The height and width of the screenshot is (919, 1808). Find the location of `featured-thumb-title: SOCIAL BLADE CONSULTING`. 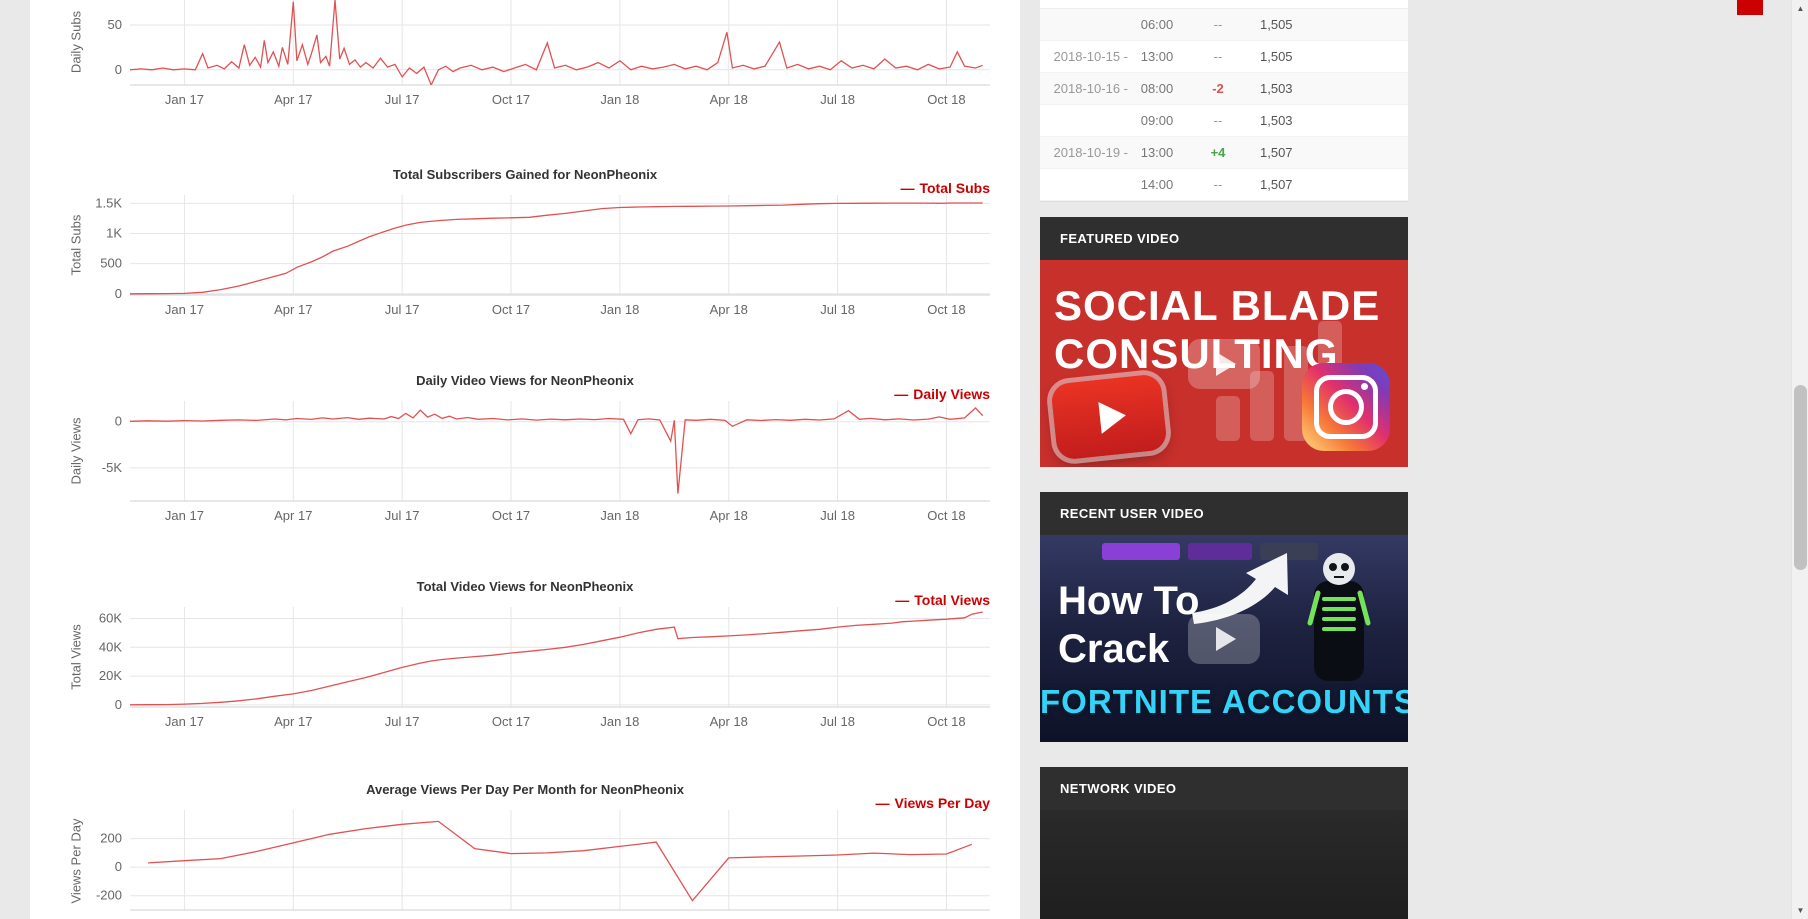

featured-thumb-title: SOCIAL BLADE CONSULTING is located at coordinates (1217, 330).